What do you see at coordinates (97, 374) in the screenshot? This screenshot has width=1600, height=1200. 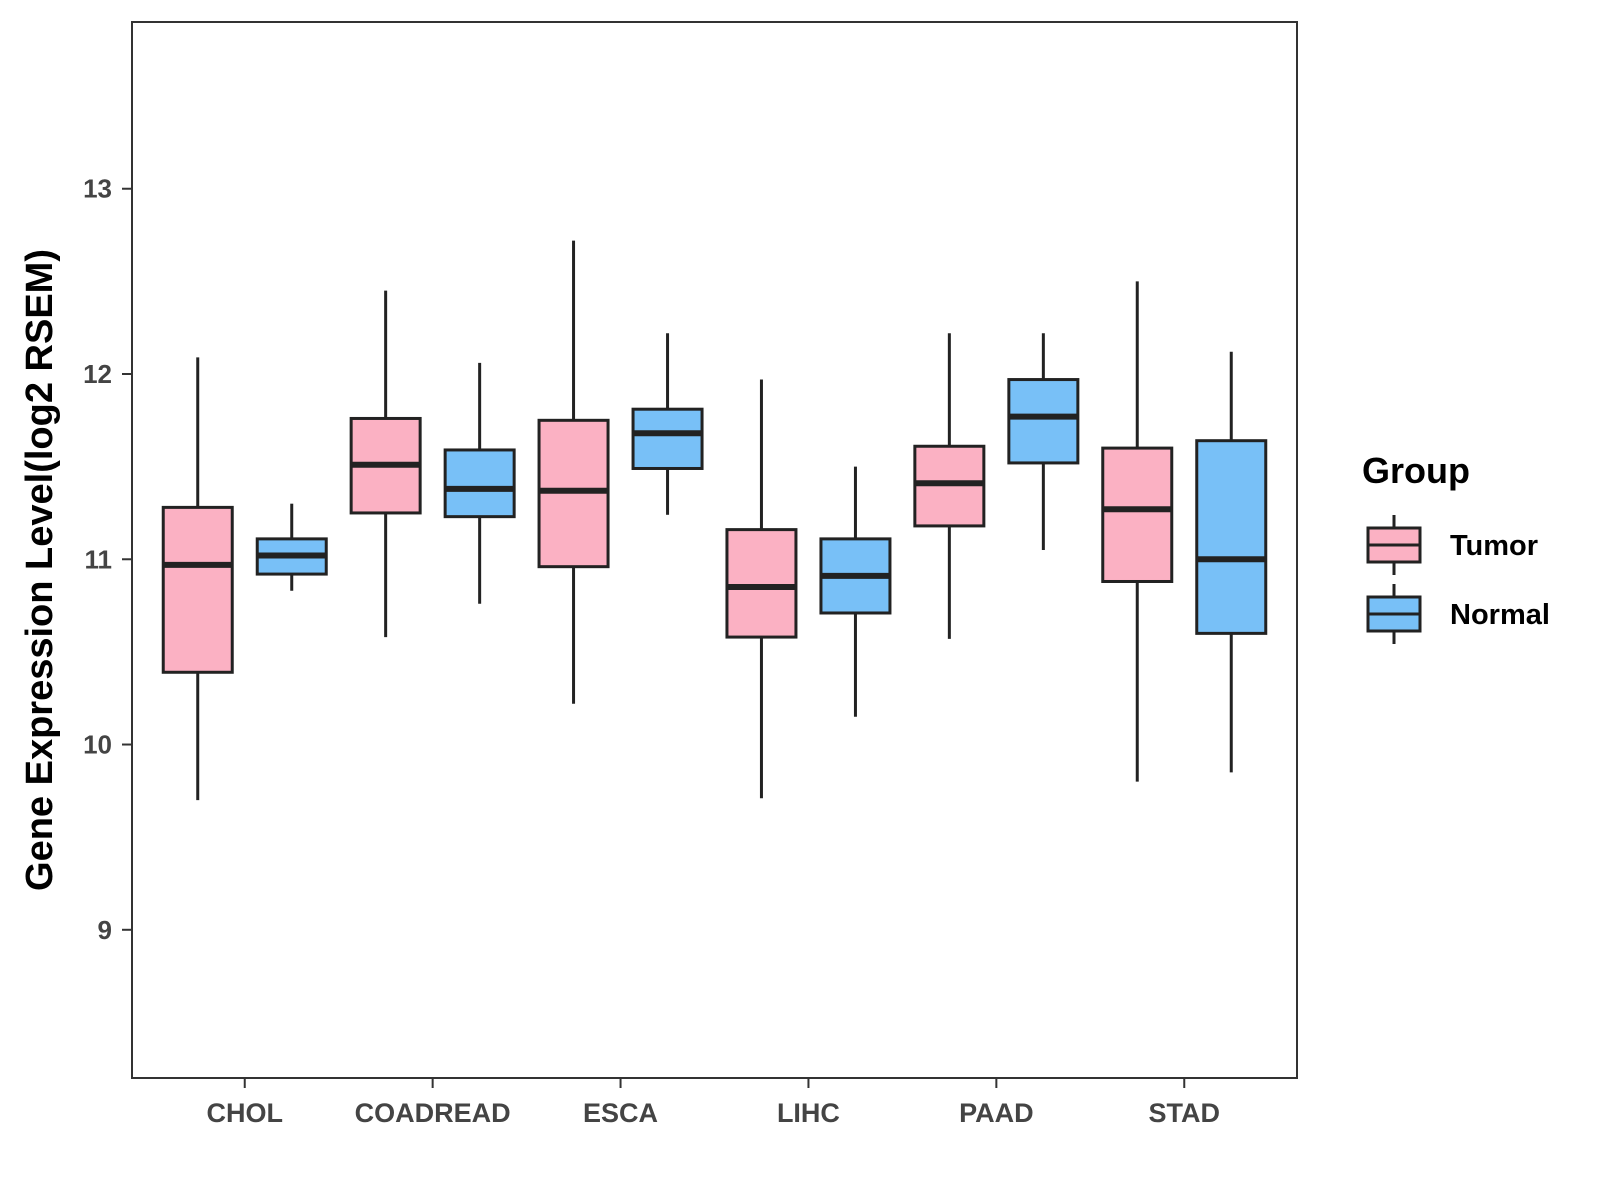 I see `y-tick-label-12: 12` at bounding box center [97, 374].